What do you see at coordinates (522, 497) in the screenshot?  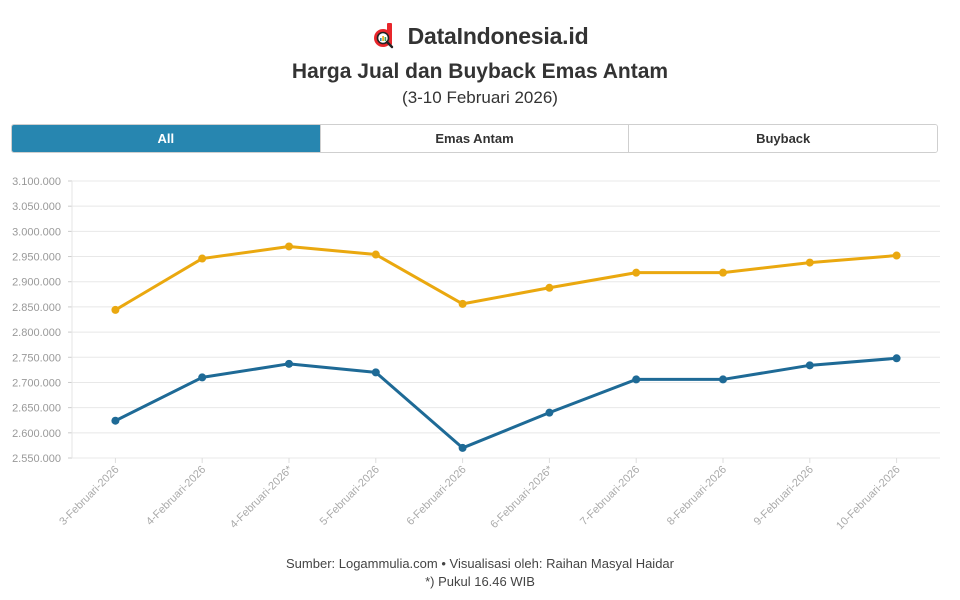 I see `x-tick-label: 6-Februari-2026*` at bounding box center [522, 497].